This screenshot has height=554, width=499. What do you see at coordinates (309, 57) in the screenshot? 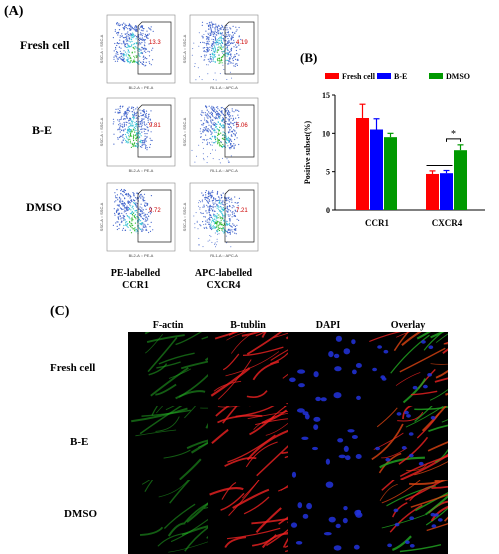
I see `panel-b-letter: (B)` at bounding box center [309, 57].